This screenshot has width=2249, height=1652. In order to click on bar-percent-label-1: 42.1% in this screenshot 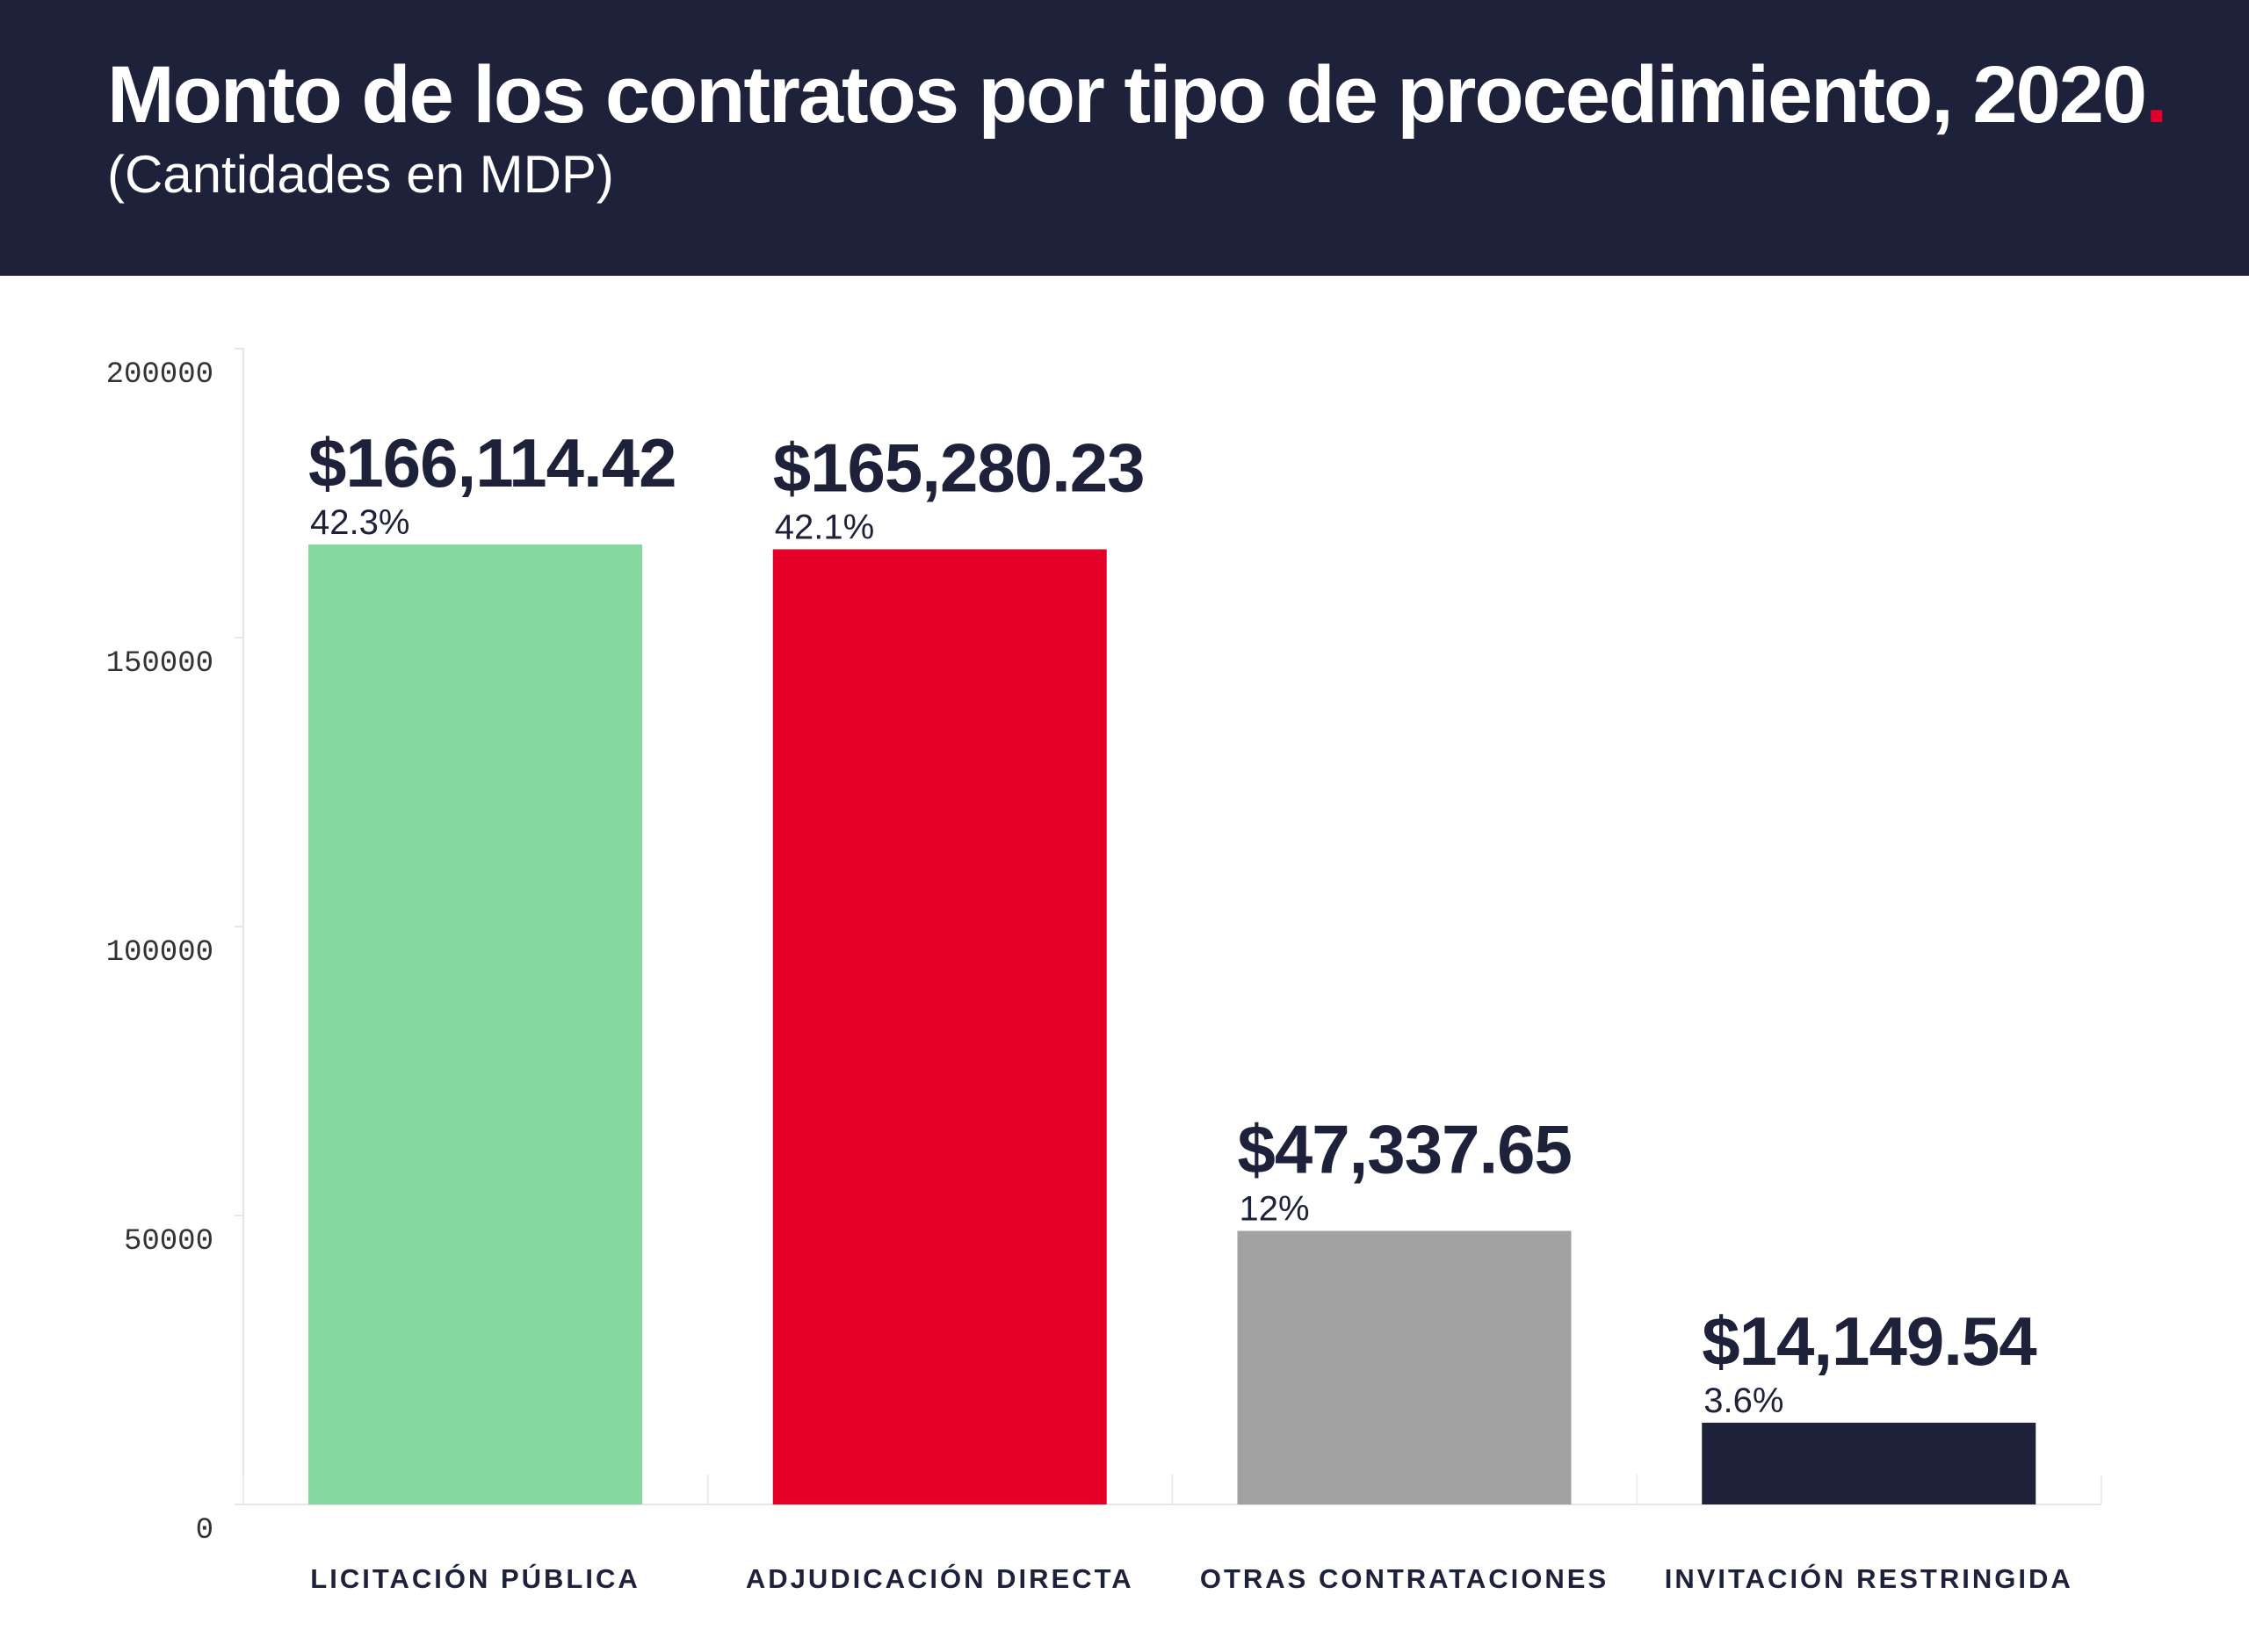, I will do `click(824, 527)`.